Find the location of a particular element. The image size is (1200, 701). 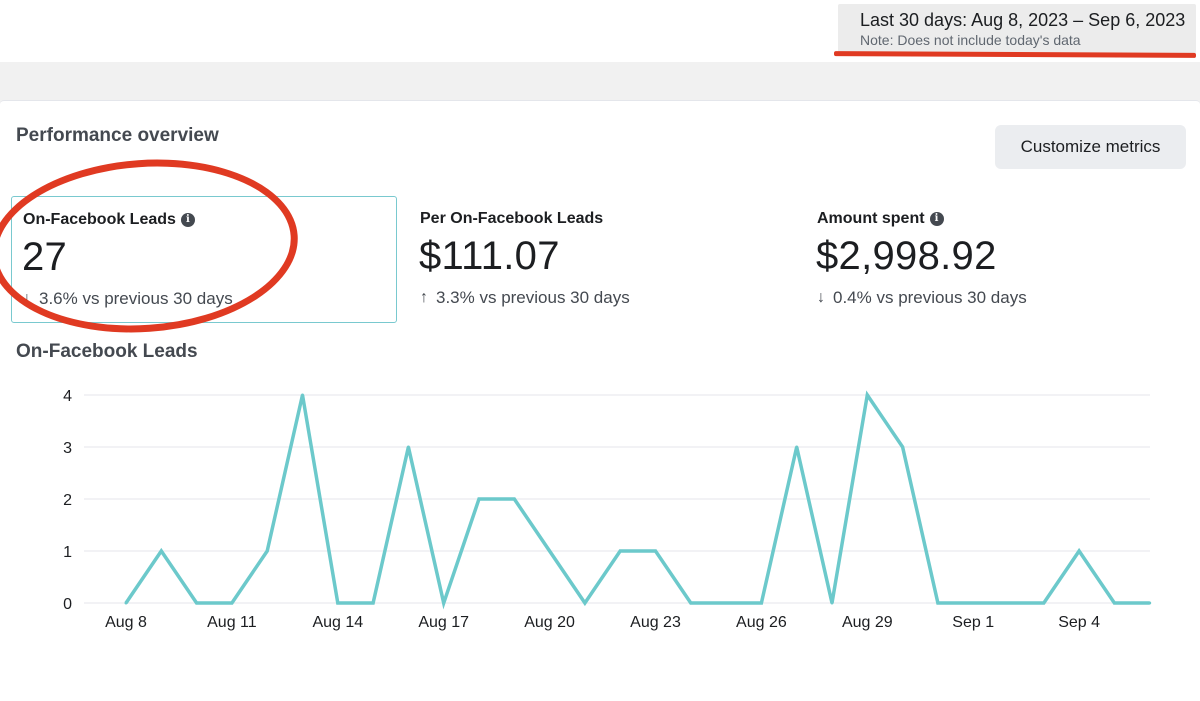

metric-label: Amount spent i is located at coordinates (880, 219).